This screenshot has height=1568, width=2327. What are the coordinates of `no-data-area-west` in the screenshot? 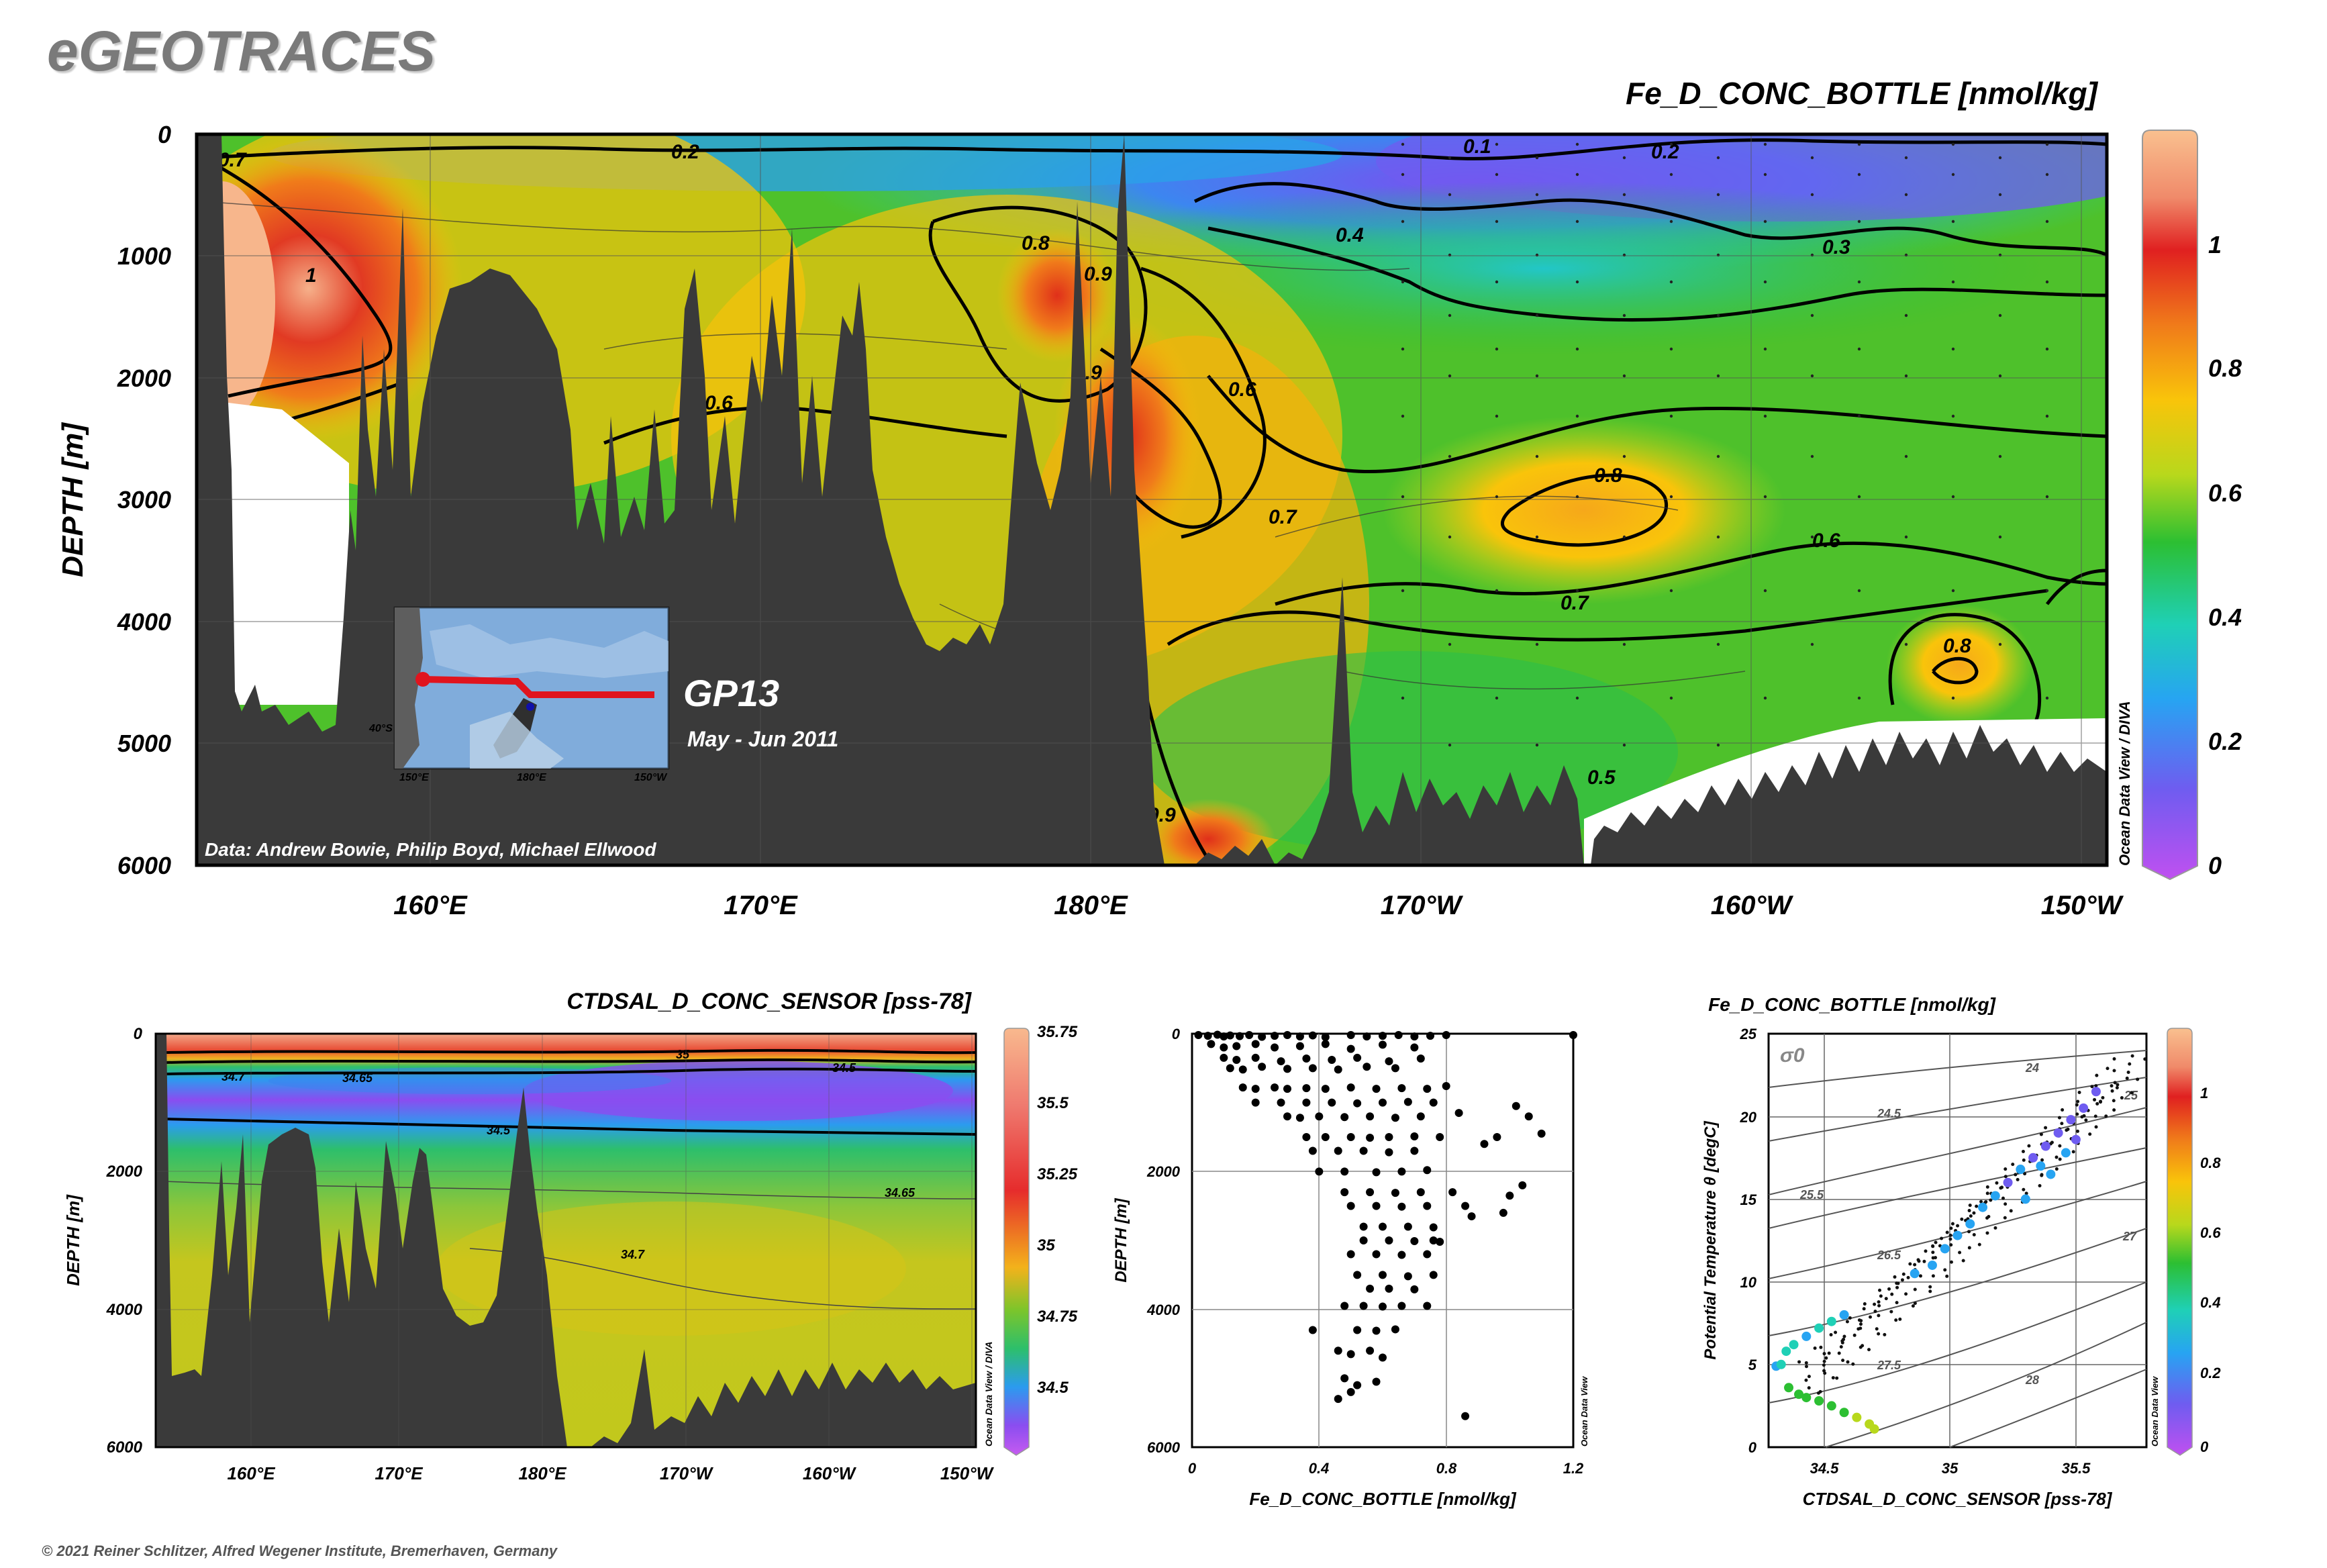 It's located at (288, 554).